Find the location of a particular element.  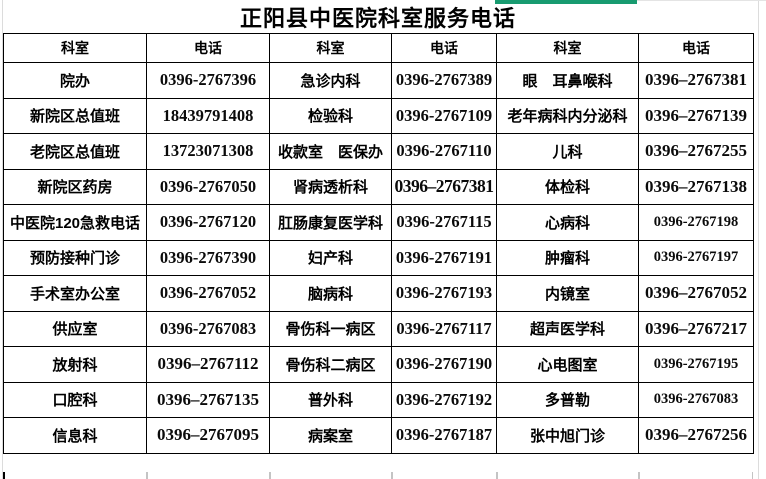

header-cell-department-2: 科室 is located at coordinates (330, 48).